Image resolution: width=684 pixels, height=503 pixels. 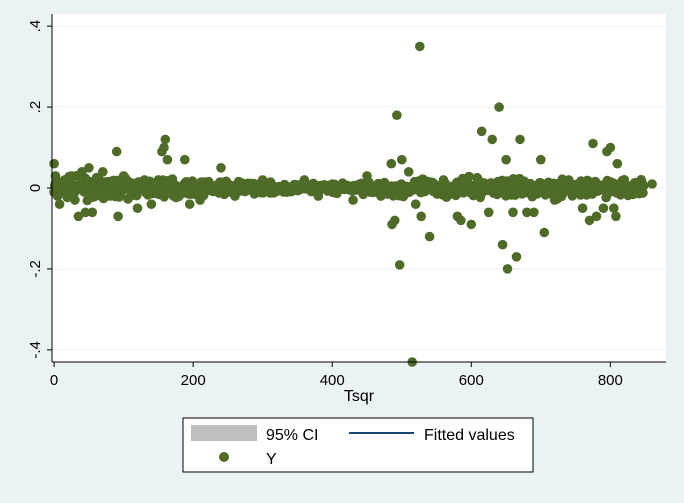 I want to click on legend-label-fitted: Fitted values, so click(x=469, y=435).